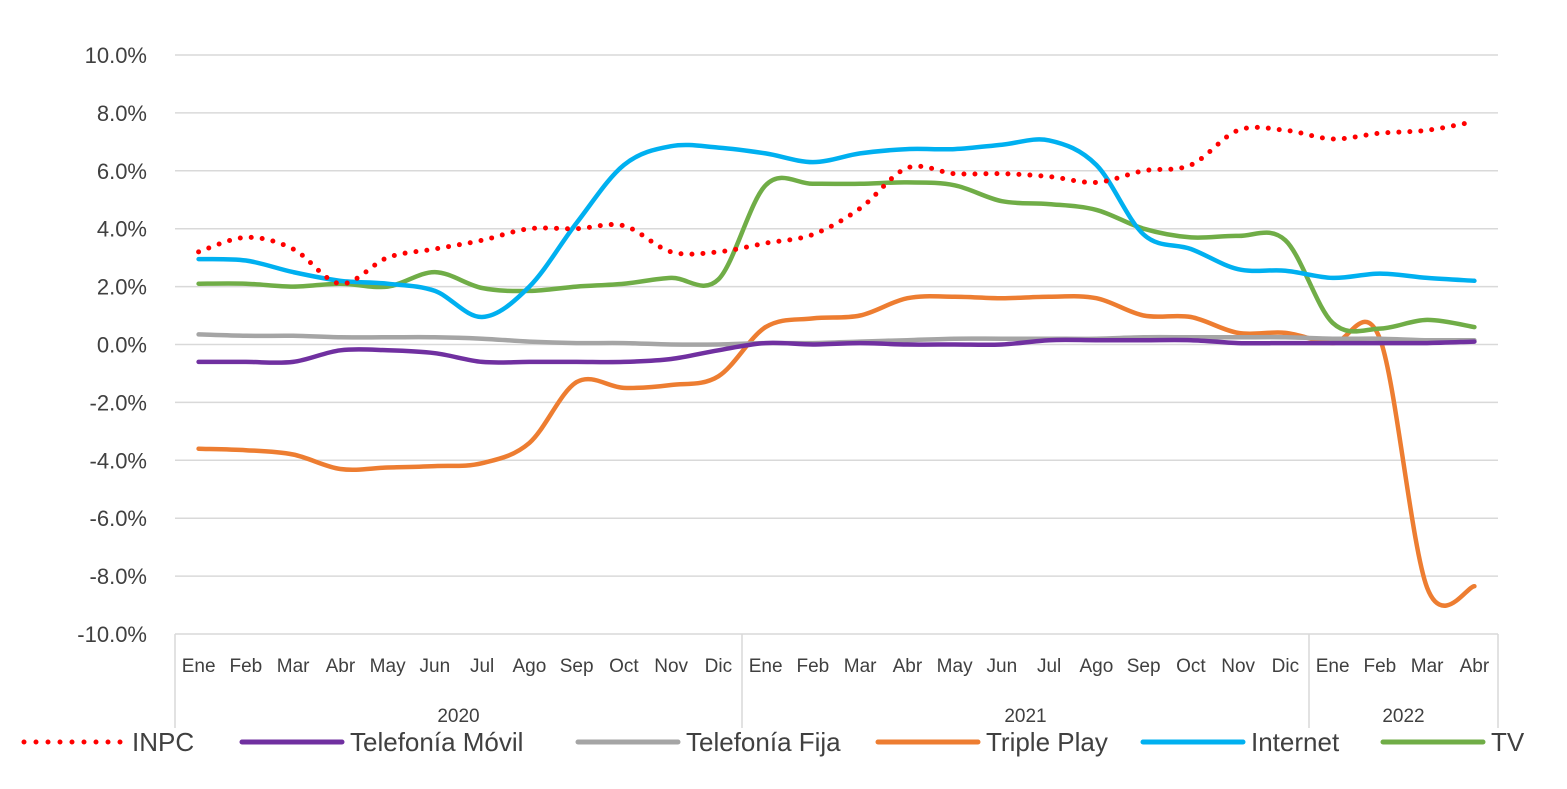 This screenshot has height=789, width=1567. Describe the element at coordinates (122, 287) in the screenshot. I see `y-tick-label: 2.0%` at that location.